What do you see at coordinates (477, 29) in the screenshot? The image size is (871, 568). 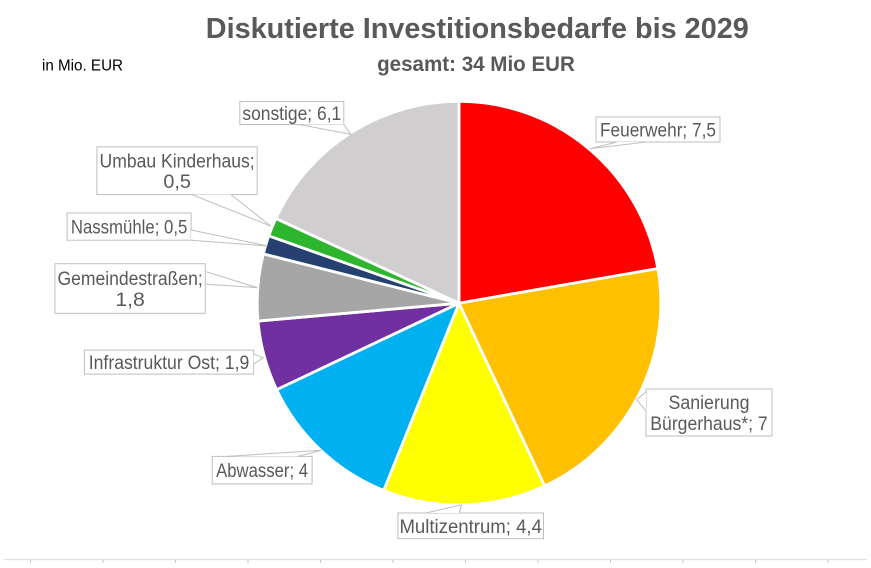 I see `svg-text:Diskutierte Investitionsbedarf: Diskutierte Investitionsbedarfe bis 2029` at bounding box center [477, 29].